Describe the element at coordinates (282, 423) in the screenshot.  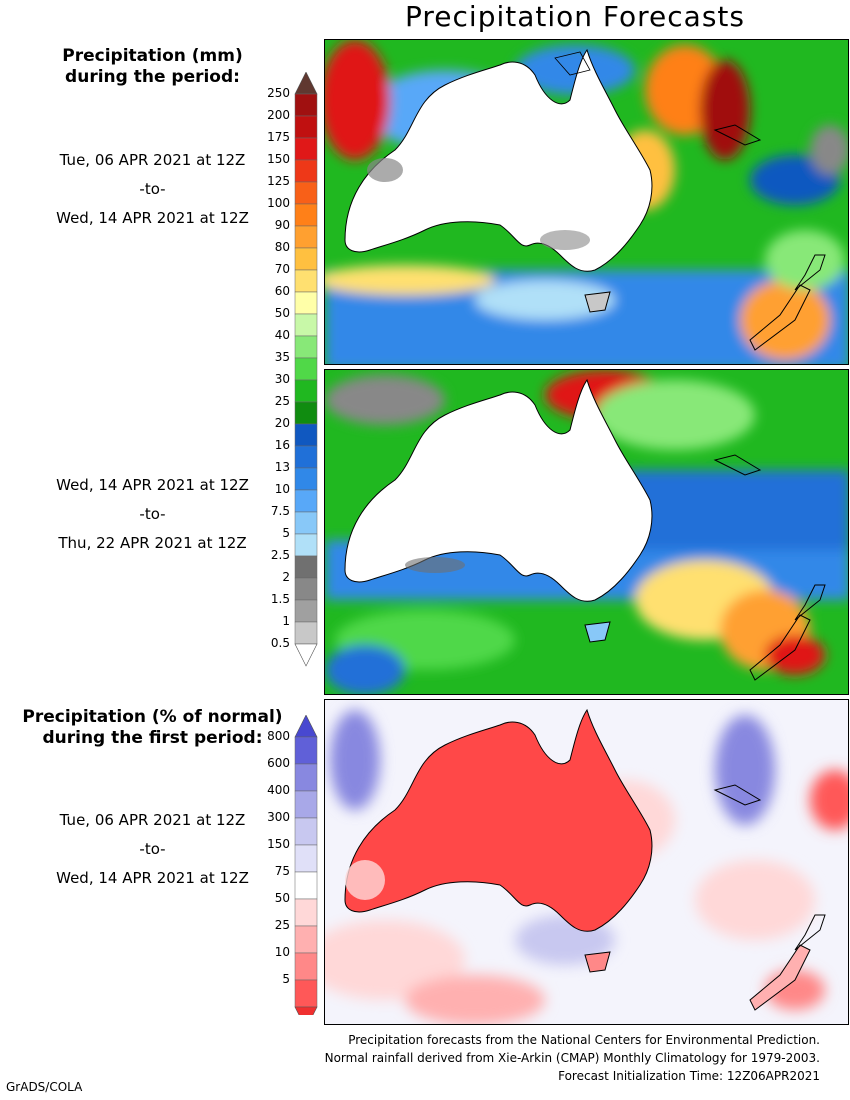
I see `amount-colorbar-tick-label: 20` at that location.